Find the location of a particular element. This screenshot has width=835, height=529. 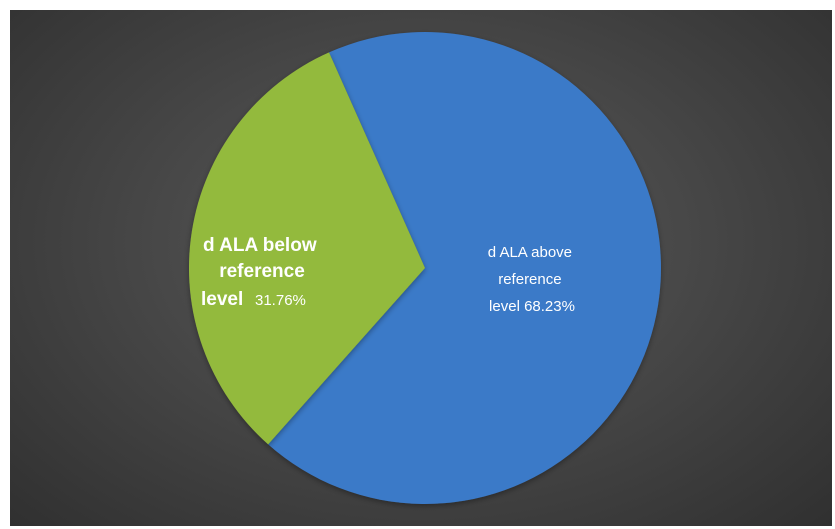

slice-below-value: 31.76% is located at coordinates (280, 300).